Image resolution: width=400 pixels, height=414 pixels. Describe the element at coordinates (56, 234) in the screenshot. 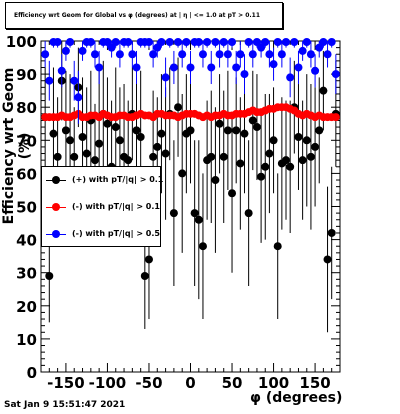

I see `legend-marker-blue` at that location.